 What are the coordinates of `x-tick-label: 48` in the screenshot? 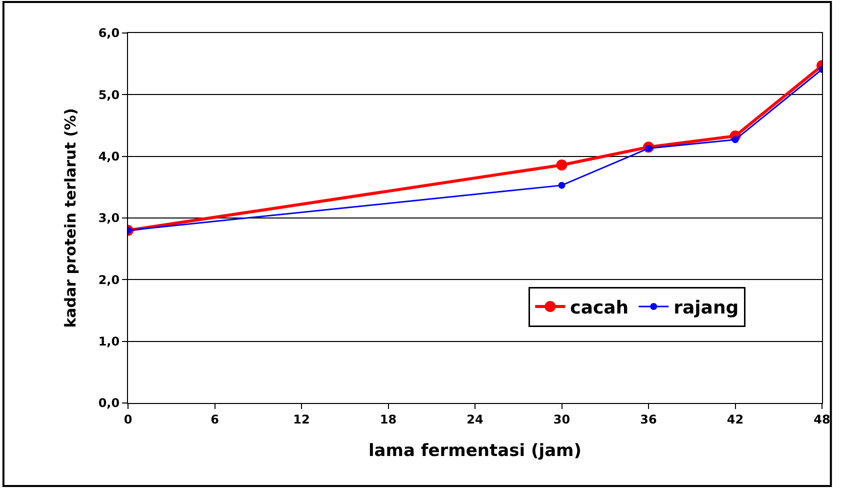 It's located at (822, 419).